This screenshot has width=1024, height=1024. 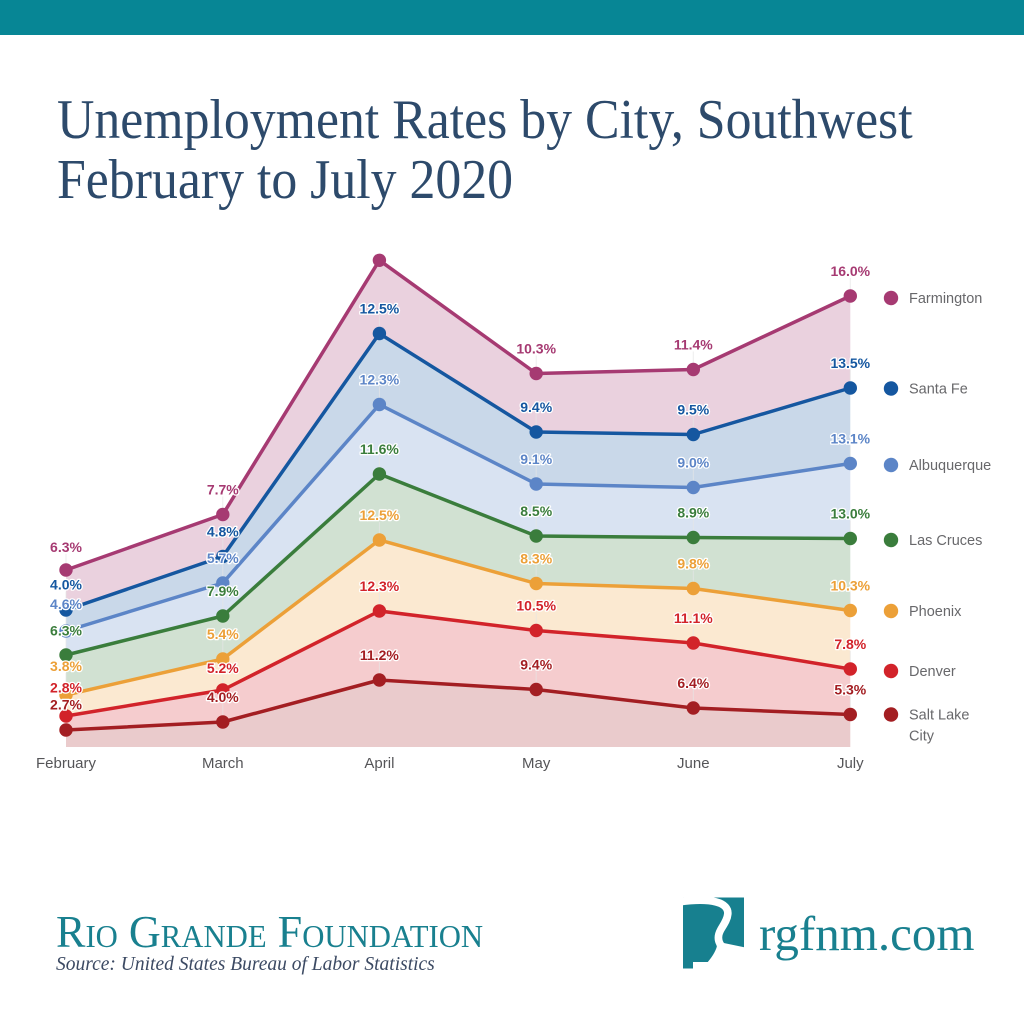 I want to click on svg-text: Farmington, so click(x=945, y=299).